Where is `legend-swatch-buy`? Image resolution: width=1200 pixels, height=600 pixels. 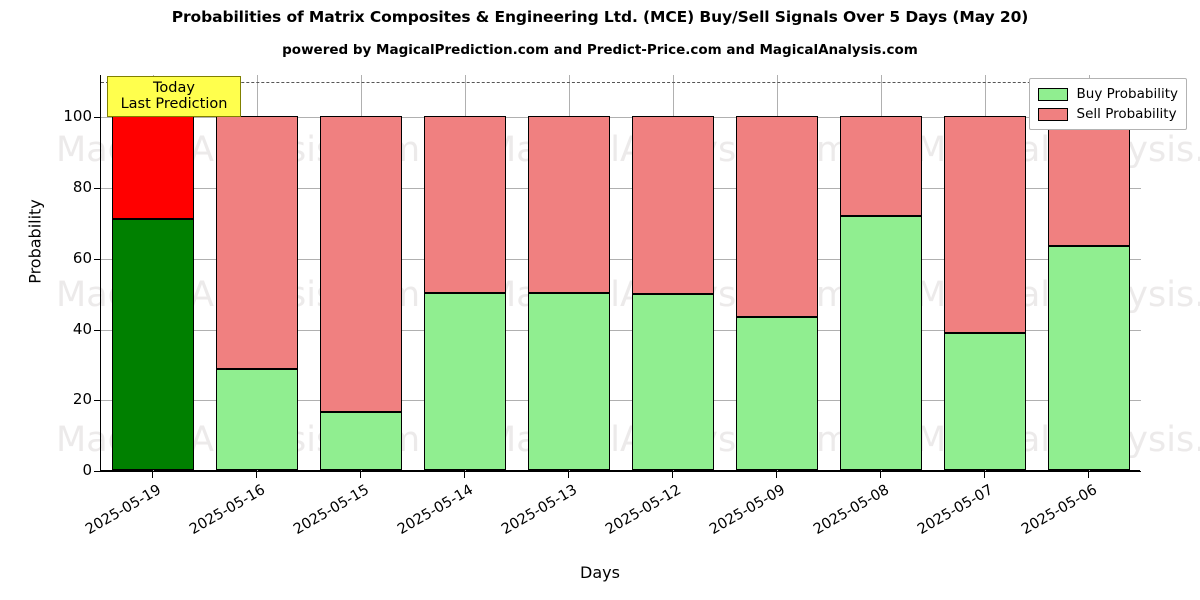
legend-swatch-buy is located at coordinates (1052, 94).